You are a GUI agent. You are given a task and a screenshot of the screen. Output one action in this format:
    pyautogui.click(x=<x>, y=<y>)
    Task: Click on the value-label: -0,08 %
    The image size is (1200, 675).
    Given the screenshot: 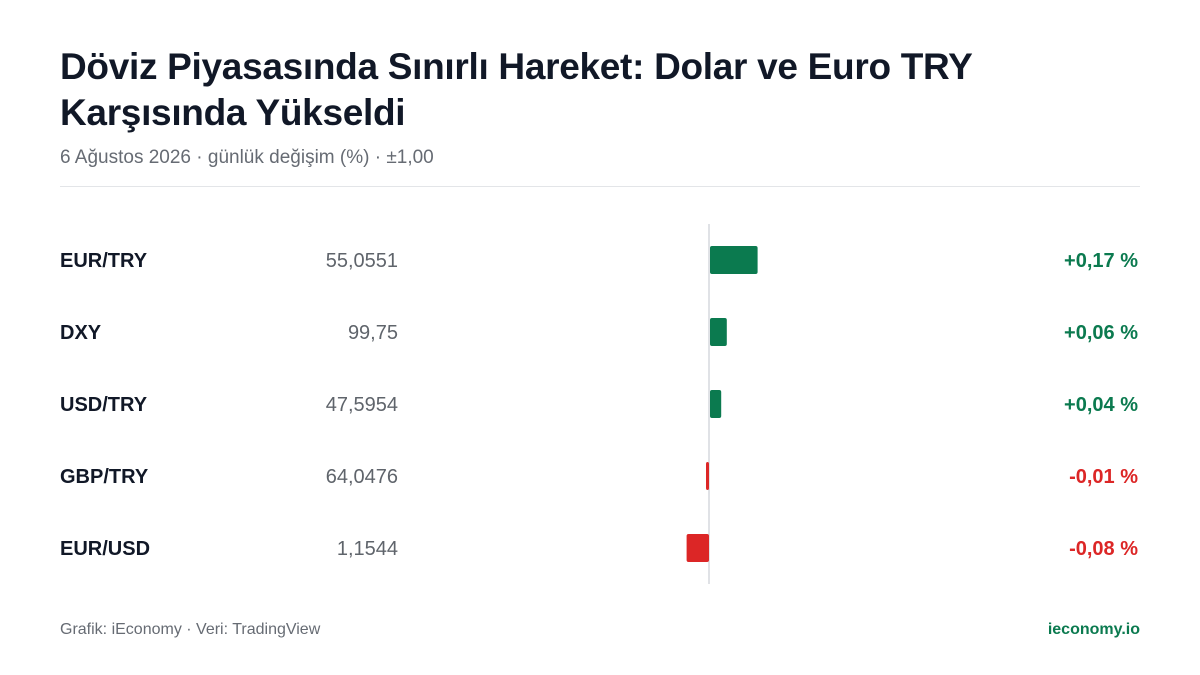 What is the action you would take?
    pyautogui.click(x=1103, y=549)
    